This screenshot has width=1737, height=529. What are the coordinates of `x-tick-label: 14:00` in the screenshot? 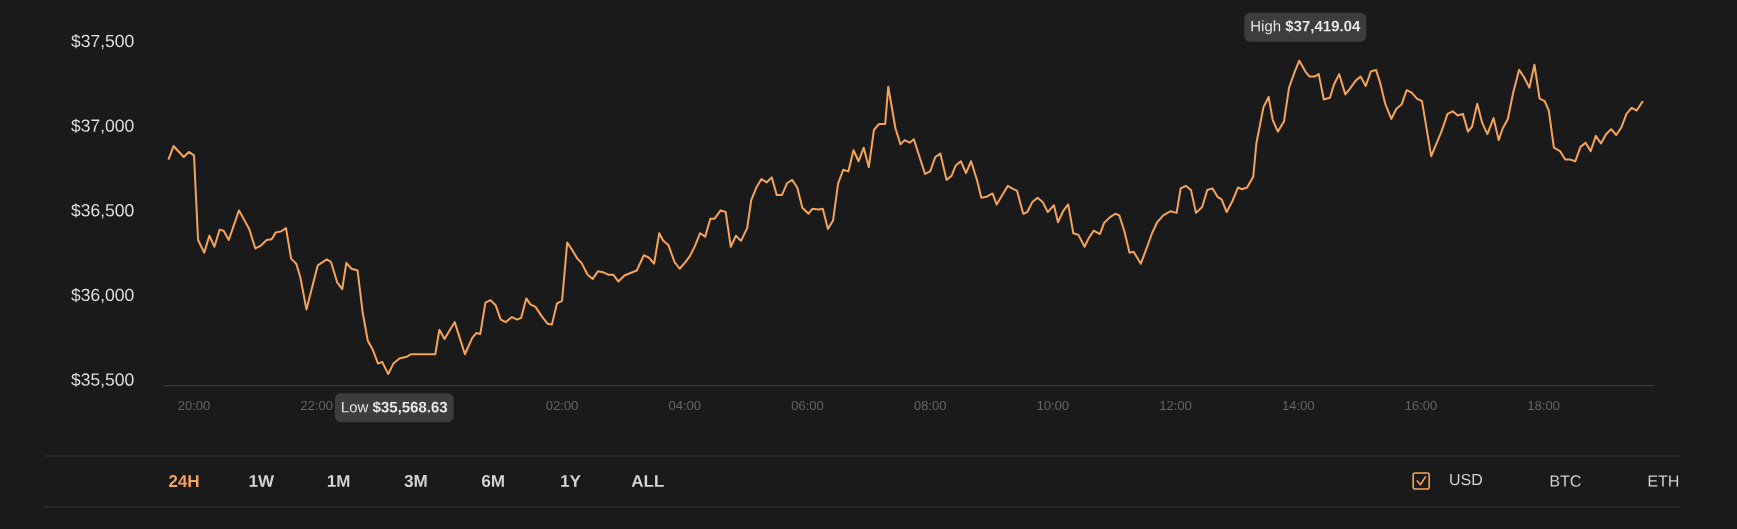 It's located at (1299, 405).